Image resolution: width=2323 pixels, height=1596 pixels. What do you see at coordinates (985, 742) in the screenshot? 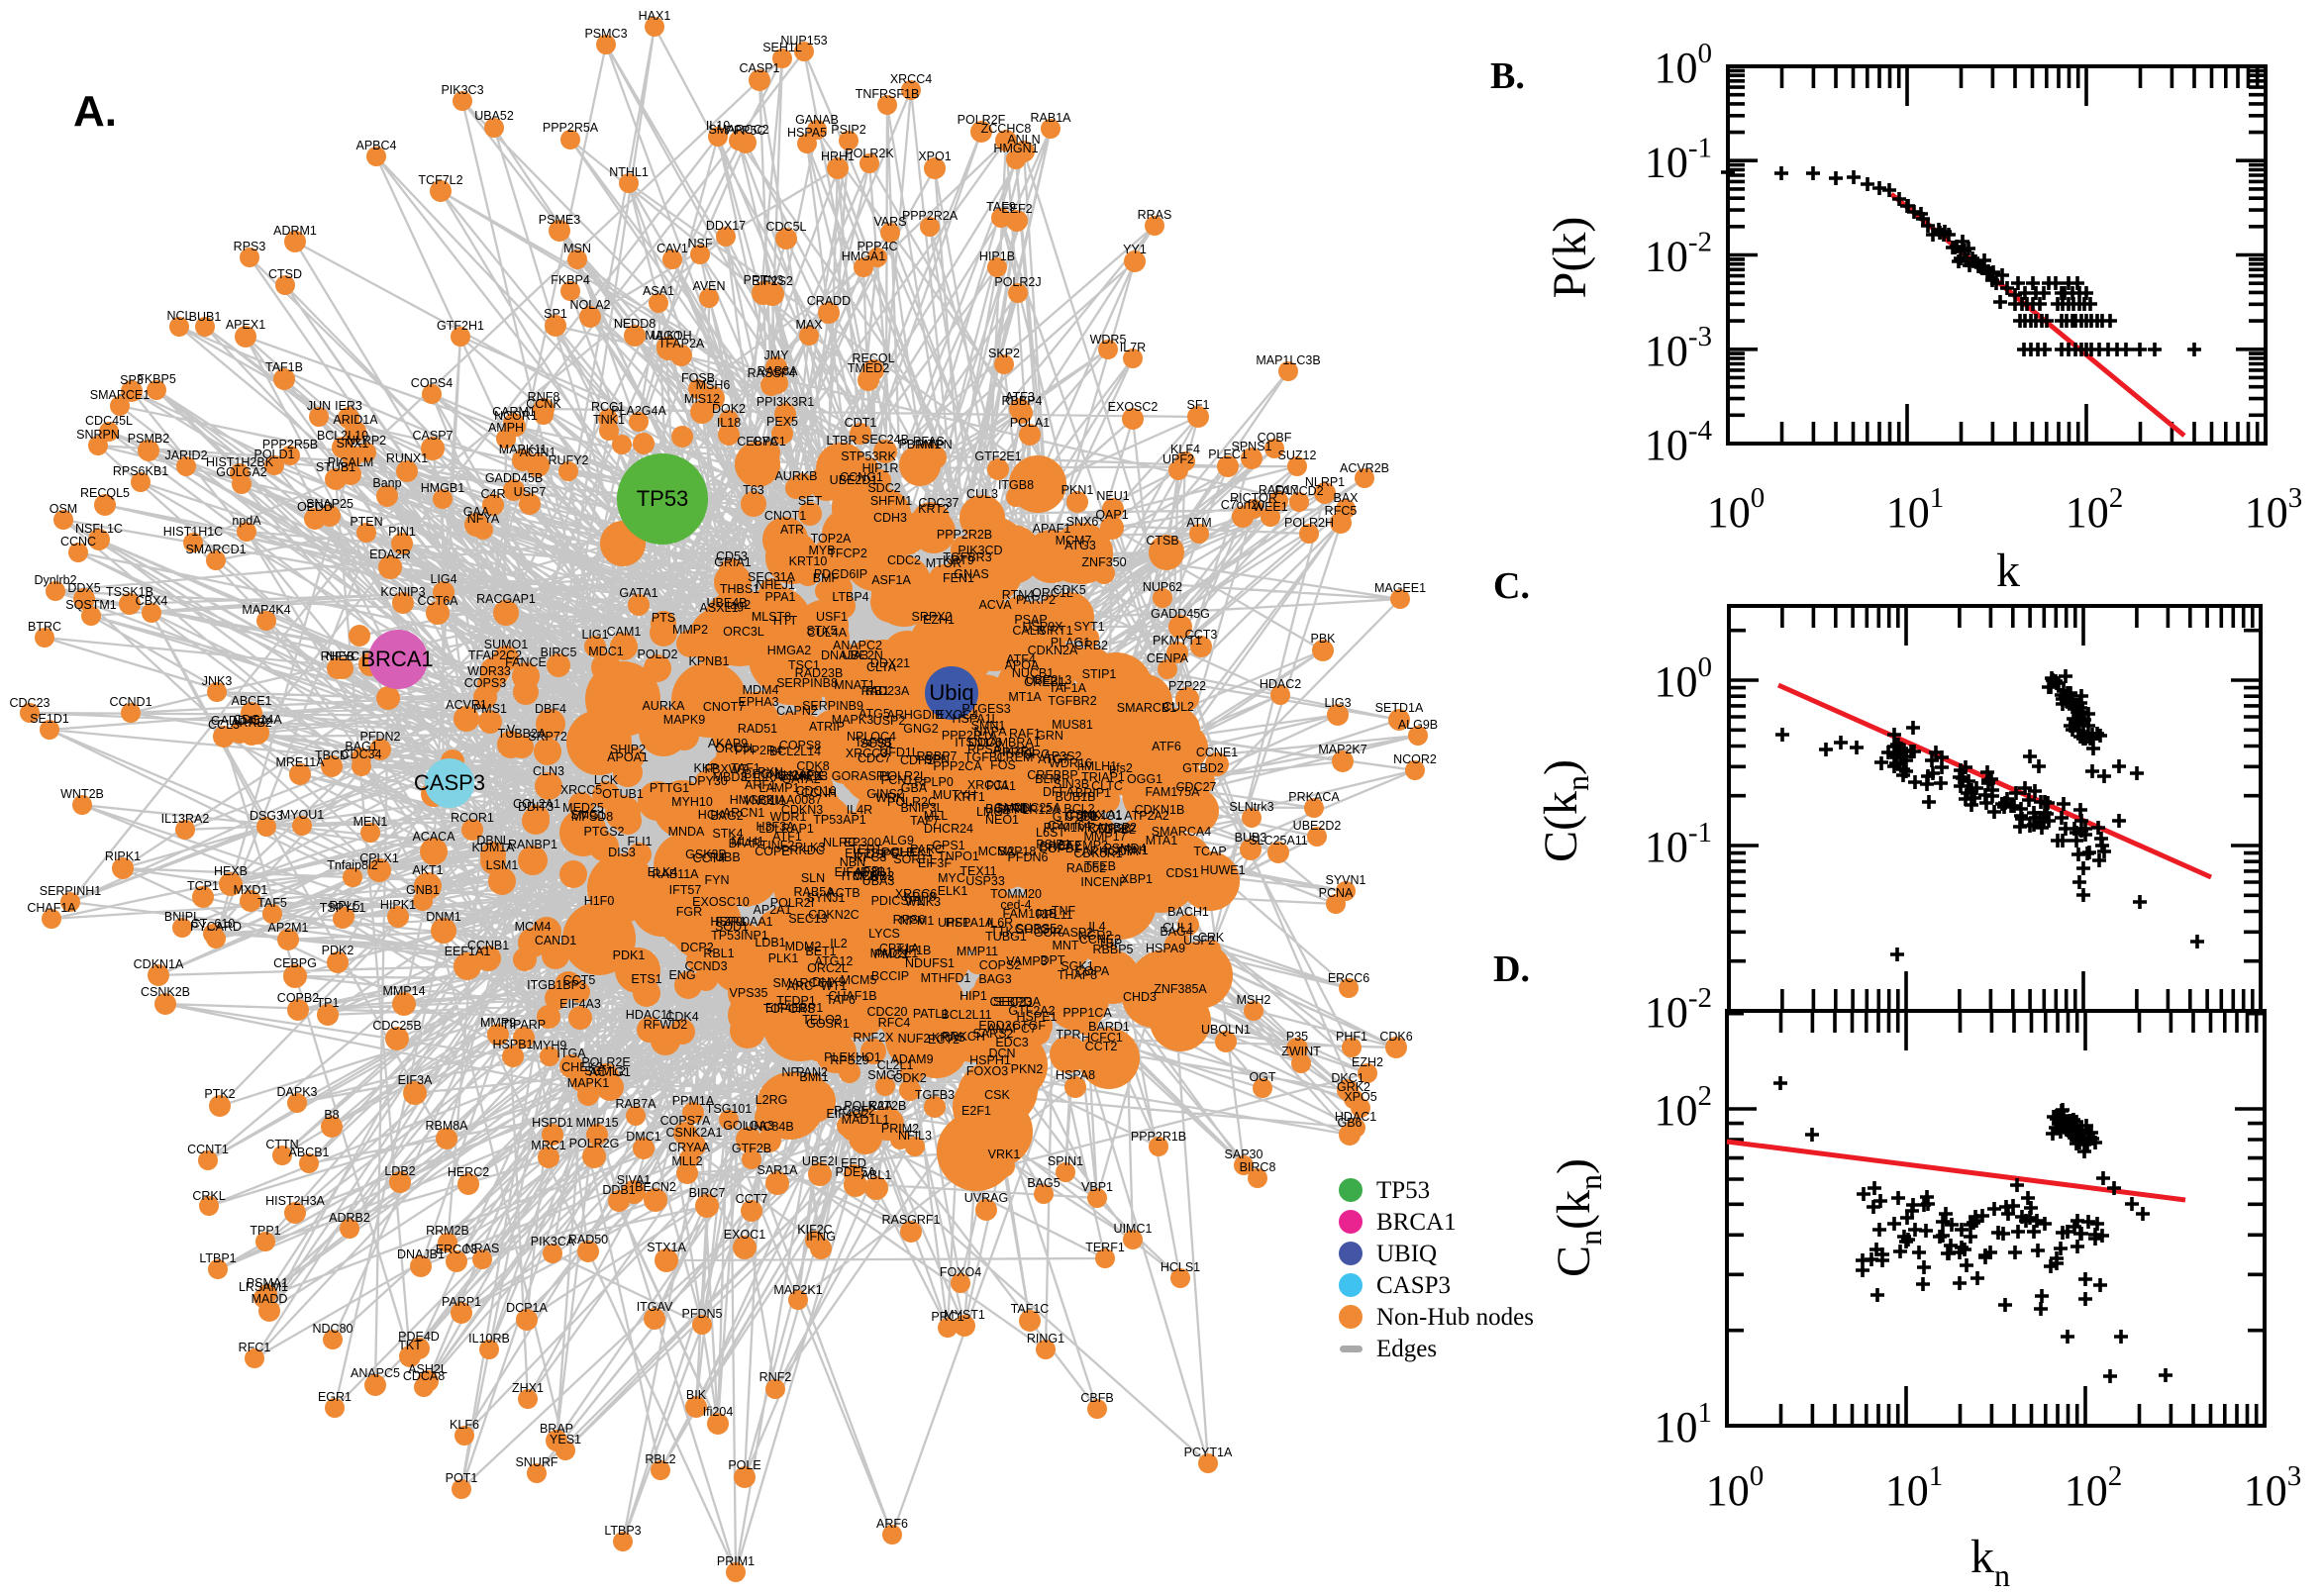
I see `svg-text: CDC6` at bounding box center [985, 742].